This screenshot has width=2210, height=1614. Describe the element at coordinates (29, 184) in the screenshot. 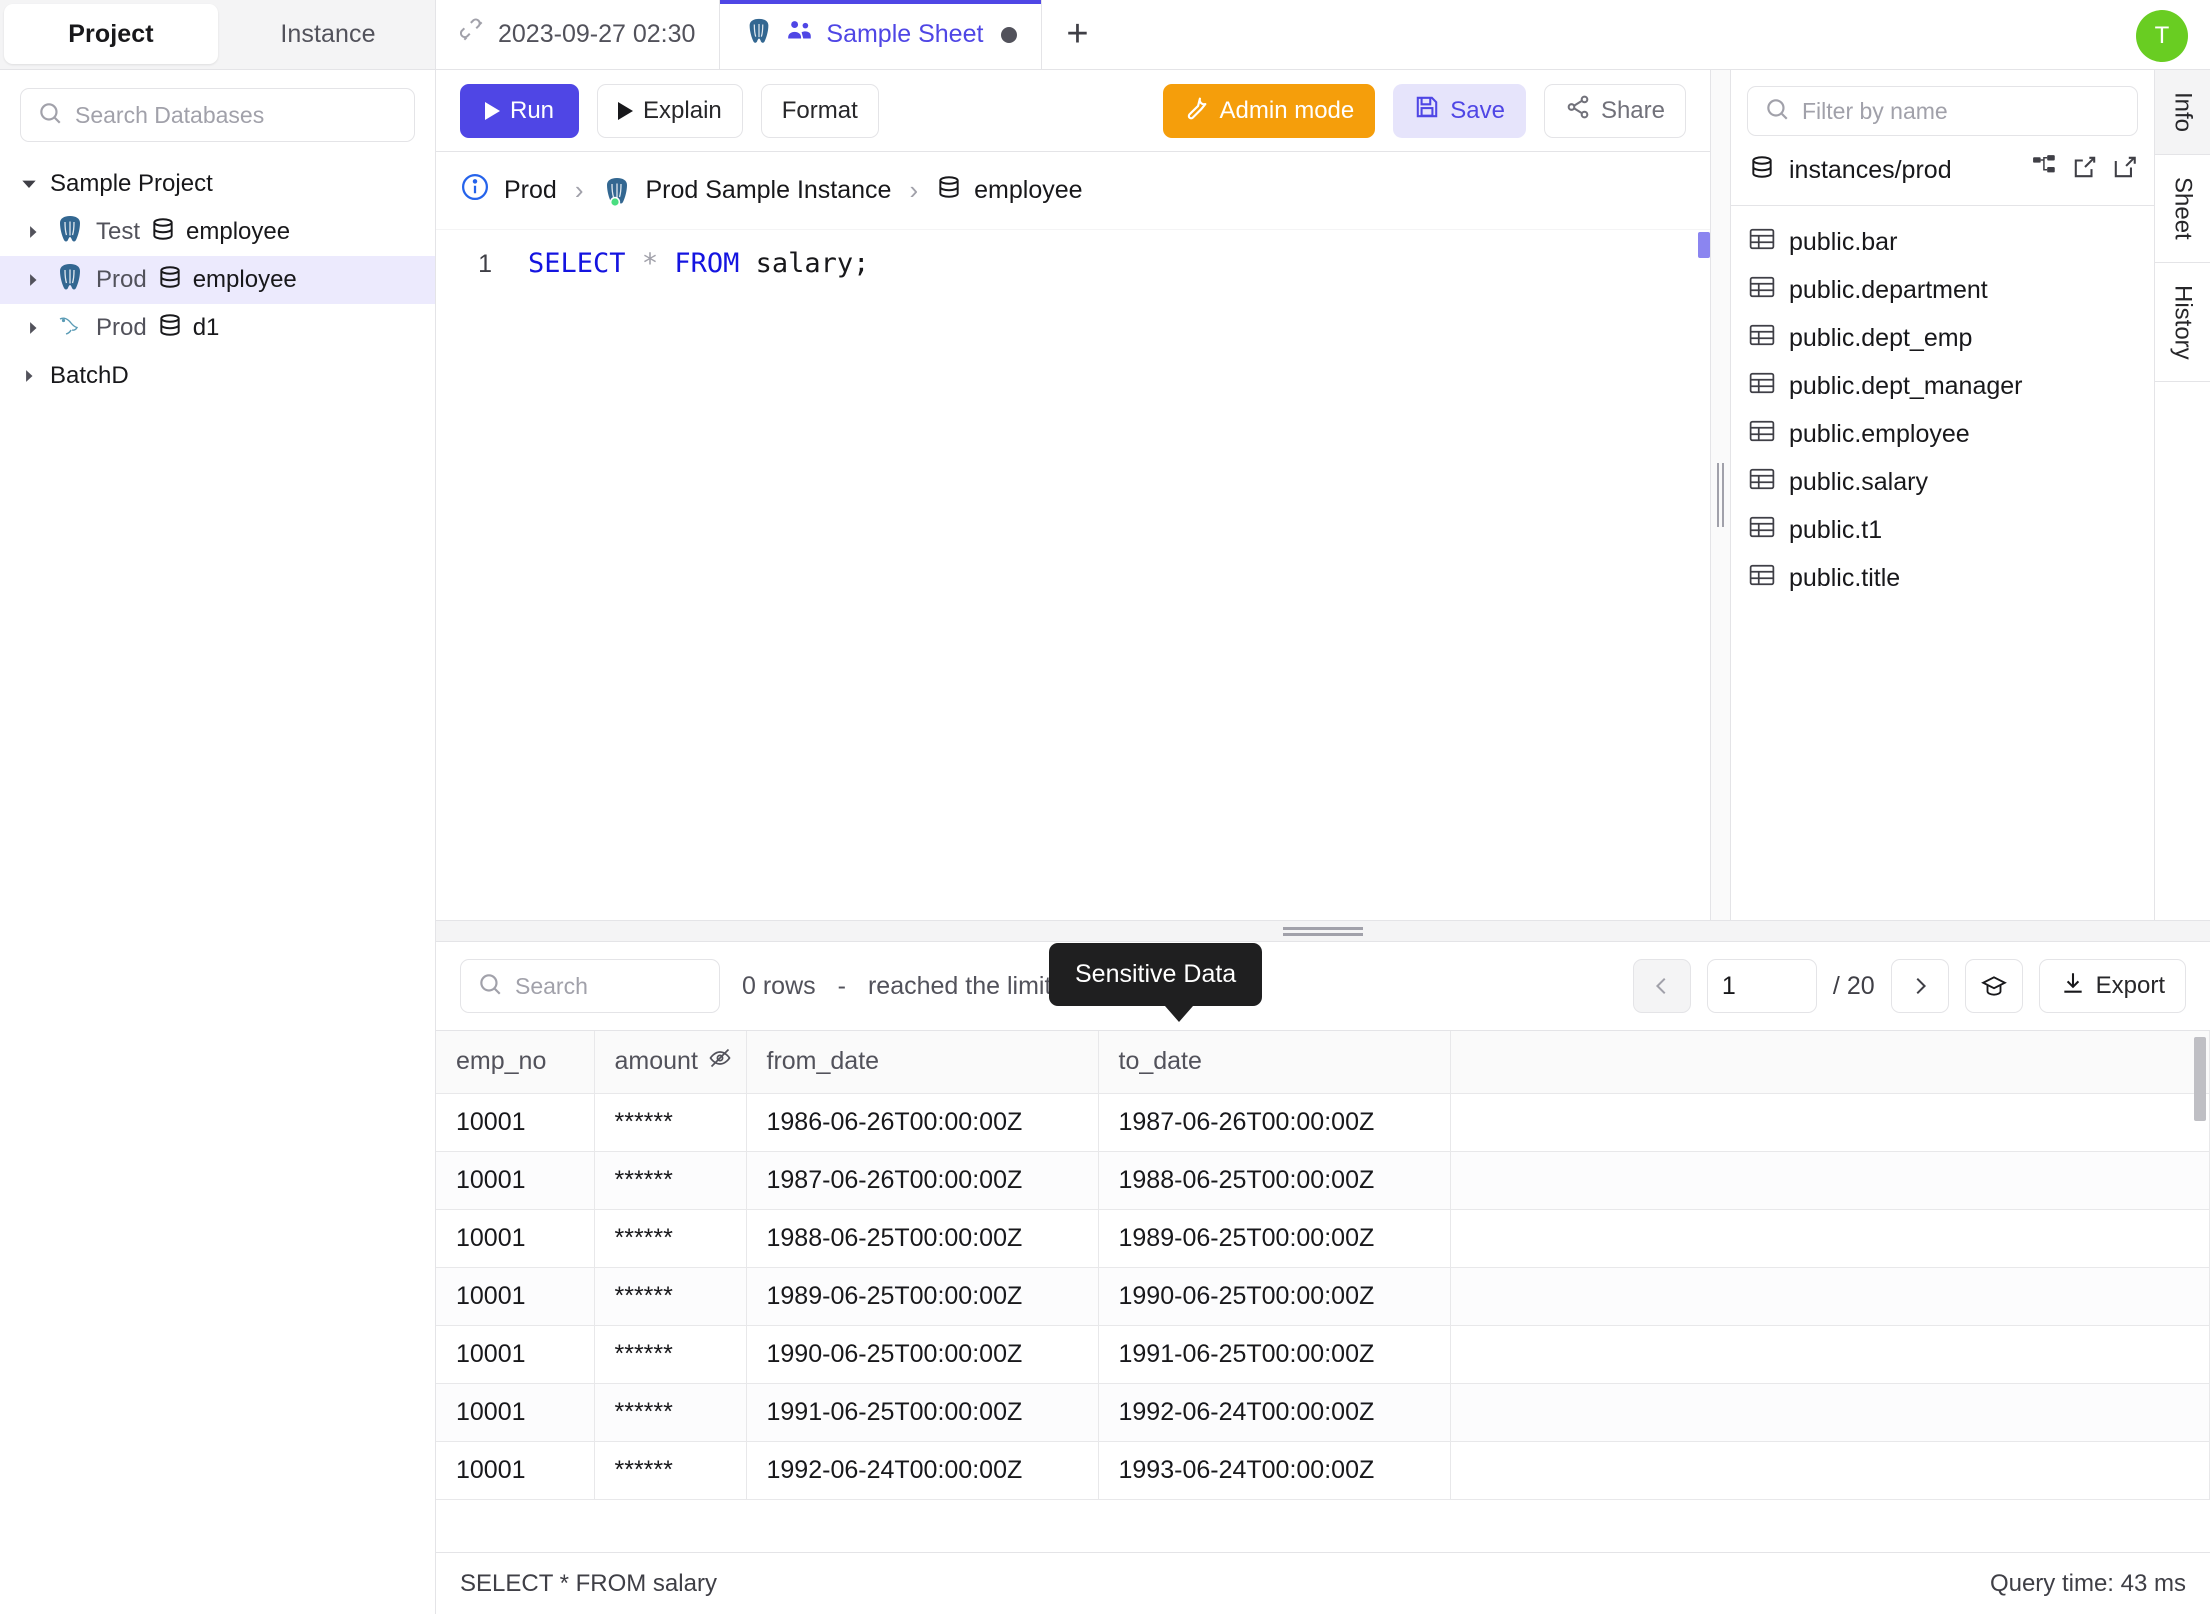

I see `caret-down-icon` at that location.